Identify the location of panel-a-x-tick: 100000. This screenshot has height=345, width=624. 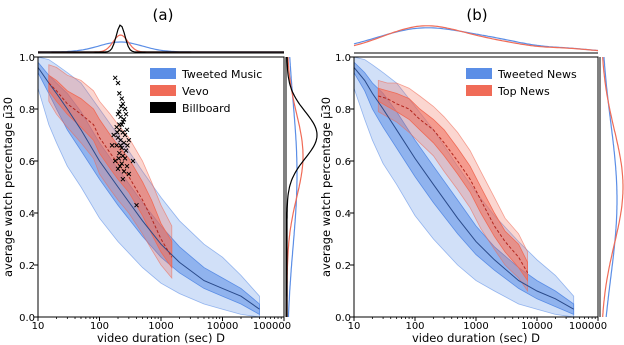
(272, 326).